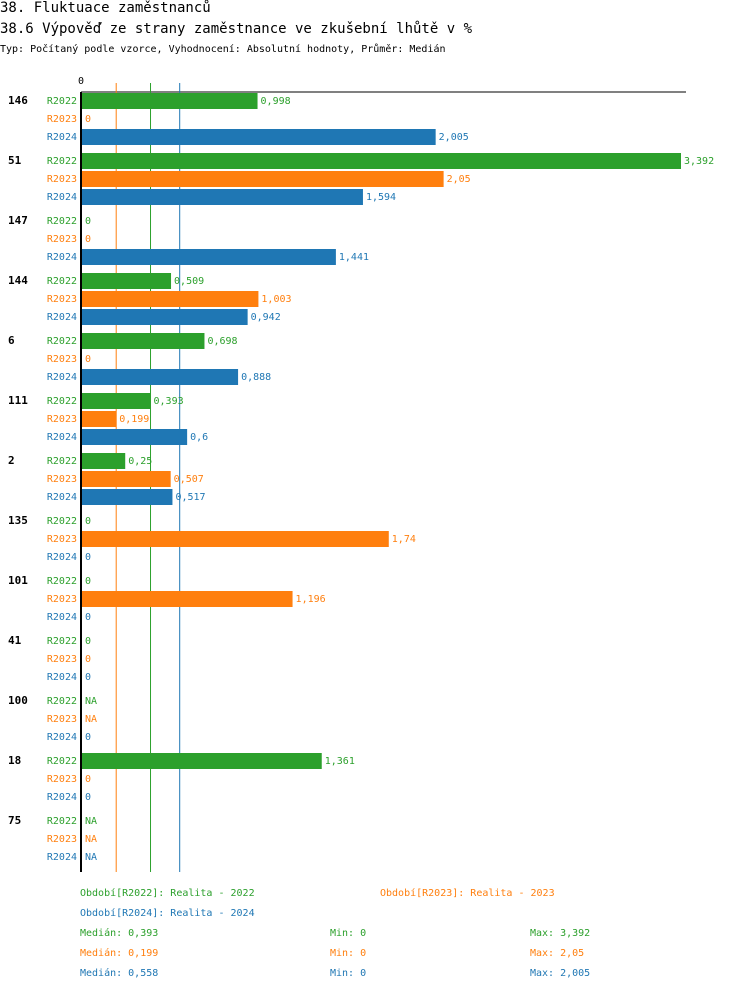  I want to click on axis-zero-label: 0, so click(81, 81).